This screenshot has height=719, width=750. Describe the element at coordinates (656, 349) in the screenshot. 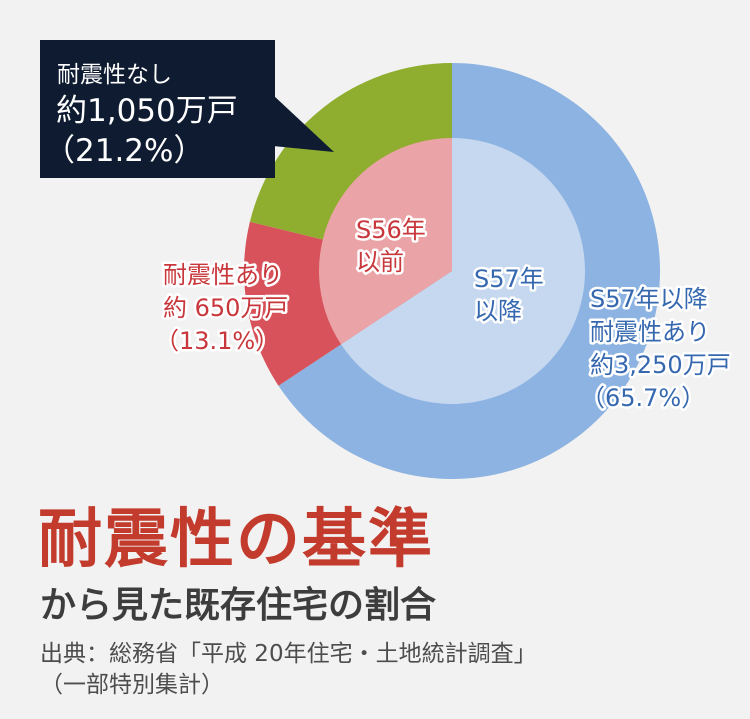

I see `outer-label-s57-seismic: S57年以降 耐震性あり 約3,250万戸 （65.7%）` at that location.